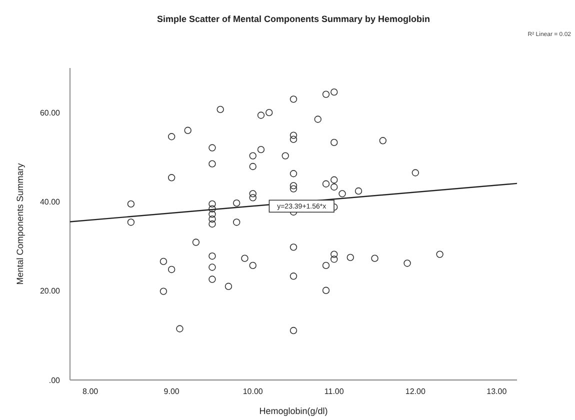 The height and width of the screenshot is (420, 575). What do you see at coordinates (54, 380) in the screenshot?
I see `y-tick-label: .00` at bounding box center [54, 380].